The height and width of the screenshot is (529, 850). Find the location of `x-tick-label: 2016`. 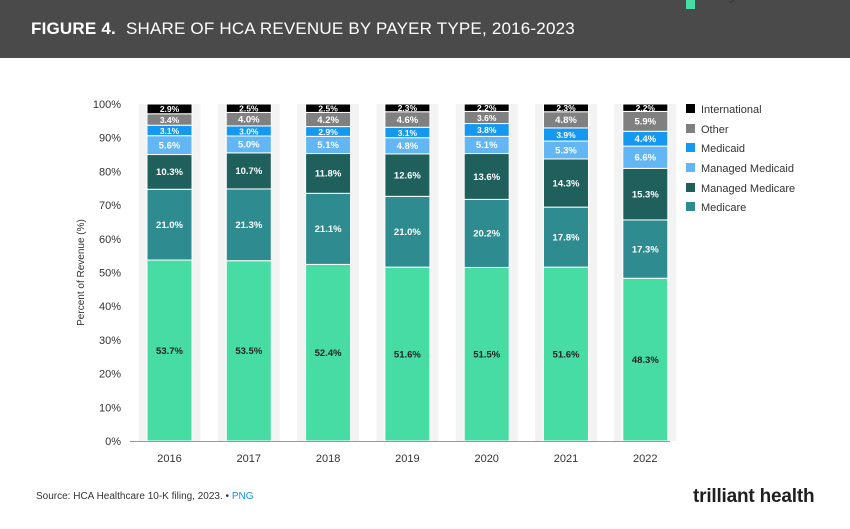

x-tick-label: 2016 is located at coordinates (169, 459).